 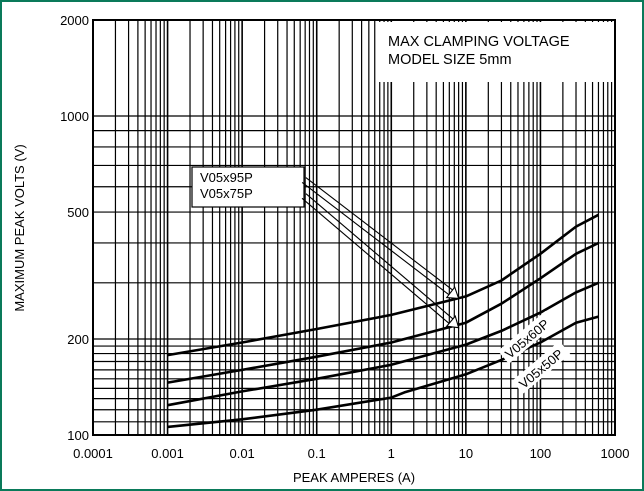 What do you see at coordinates (241, 453) in the screenshot?
I see `x-tick-label: 0.01` at bounding box center [241, 453].